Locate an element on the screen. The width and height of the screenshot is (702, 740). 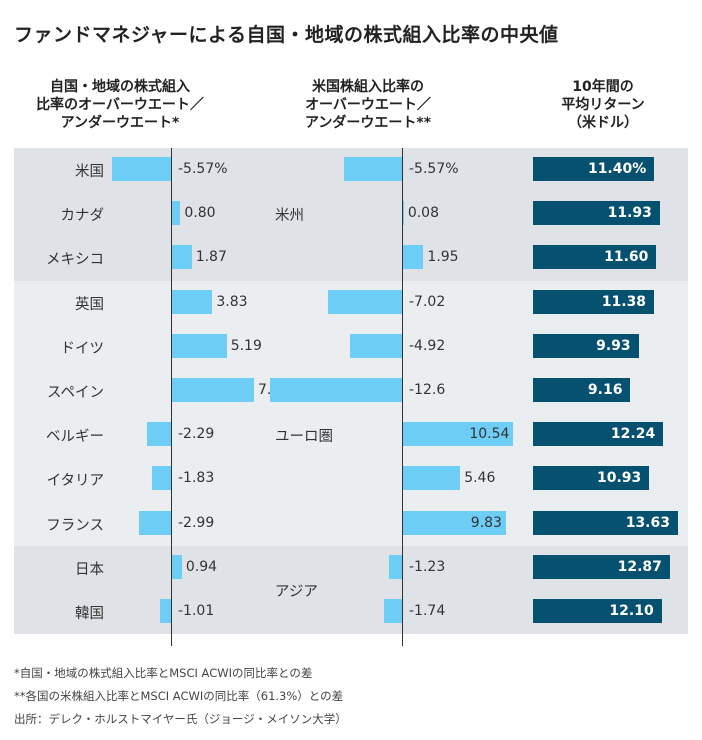
country-label: カナダ is located at coordinates (82, 216).